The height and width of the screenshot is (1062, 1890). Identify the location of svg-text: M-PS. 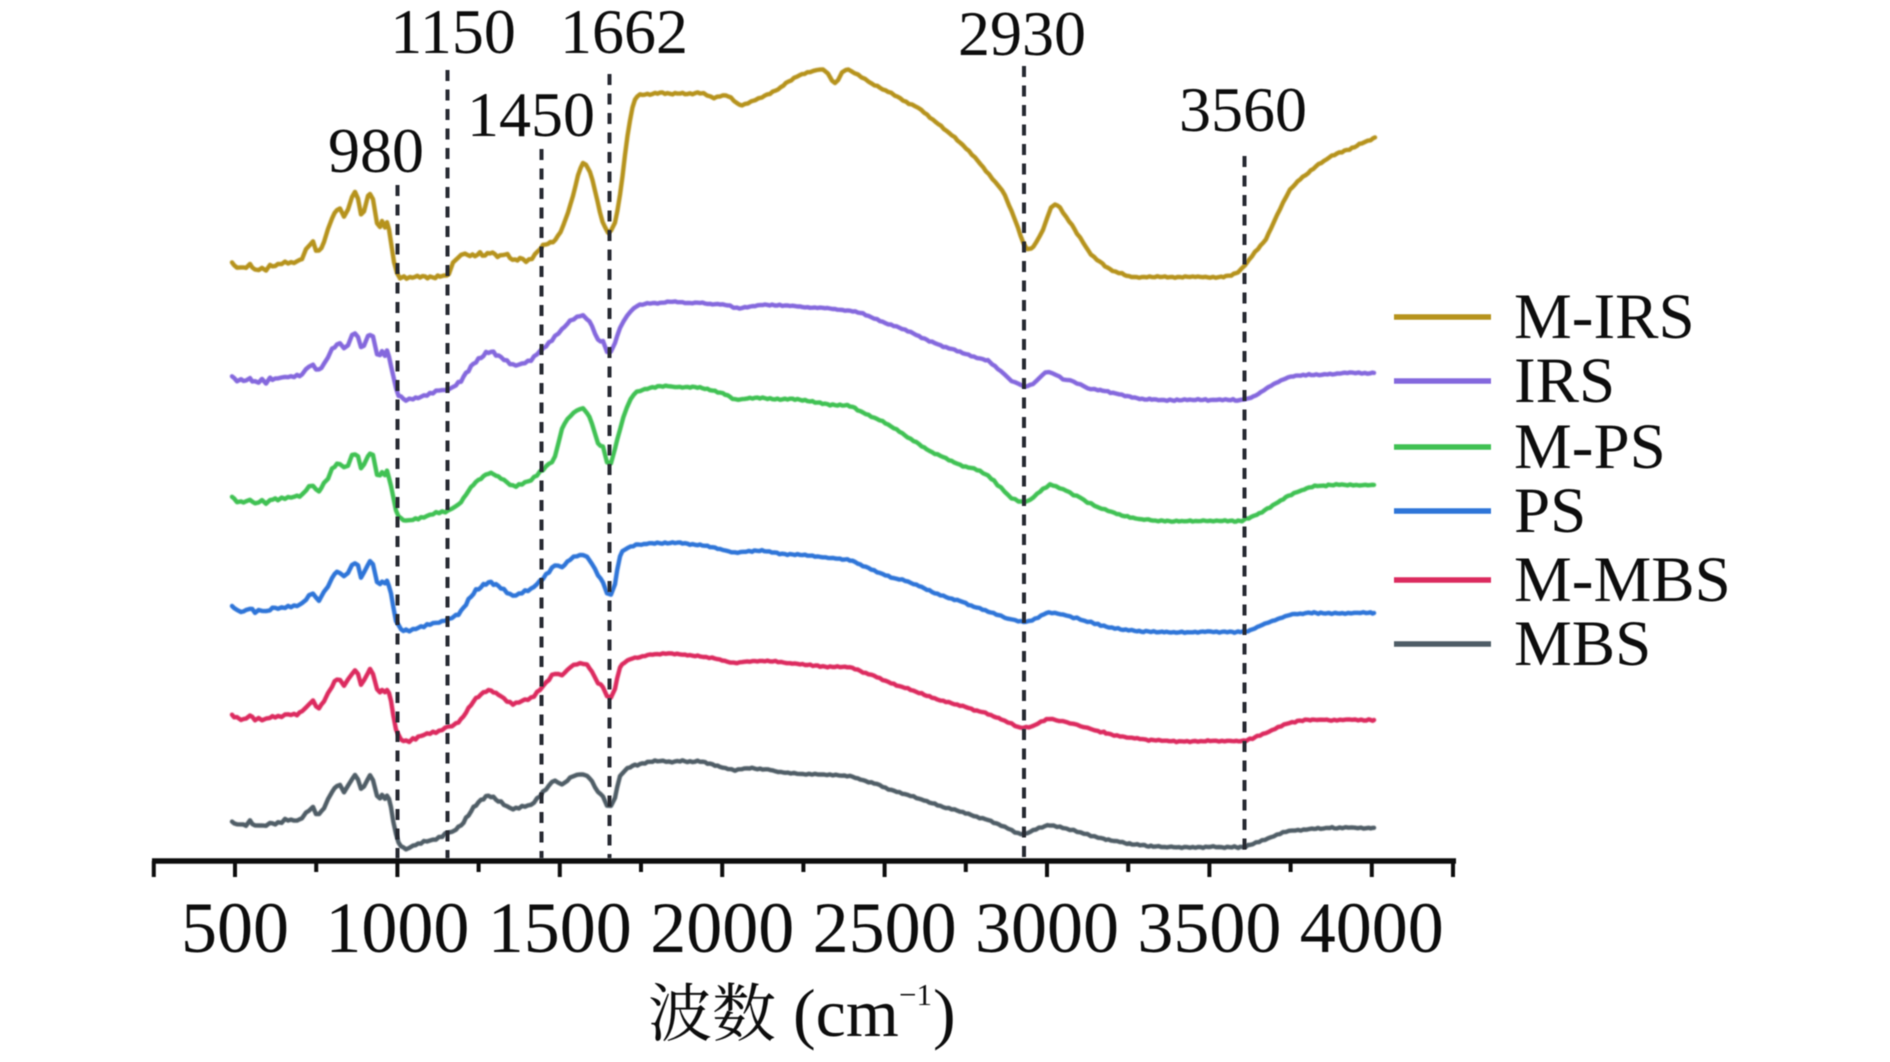
(1590, 447).